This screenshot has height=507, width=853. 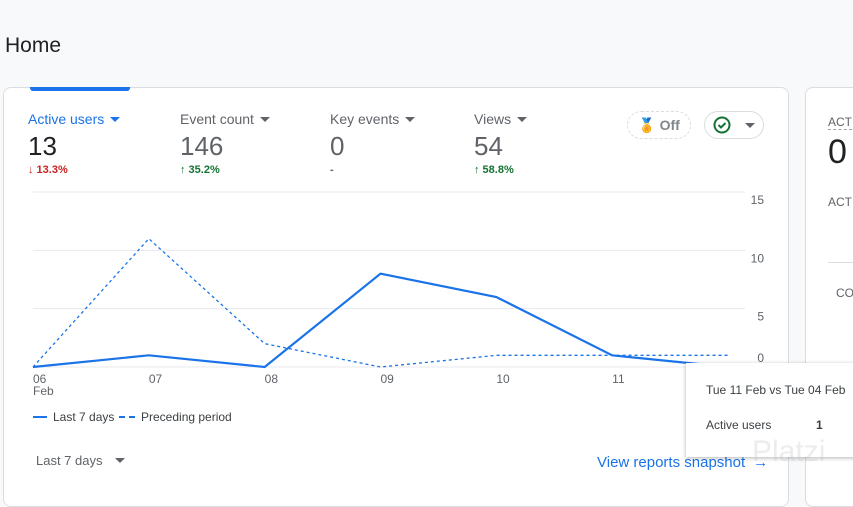 What do you see at coordinates (127, 417) in the screenshot?
I see `dashed-line-swatch` at bounding box center [127, 417].